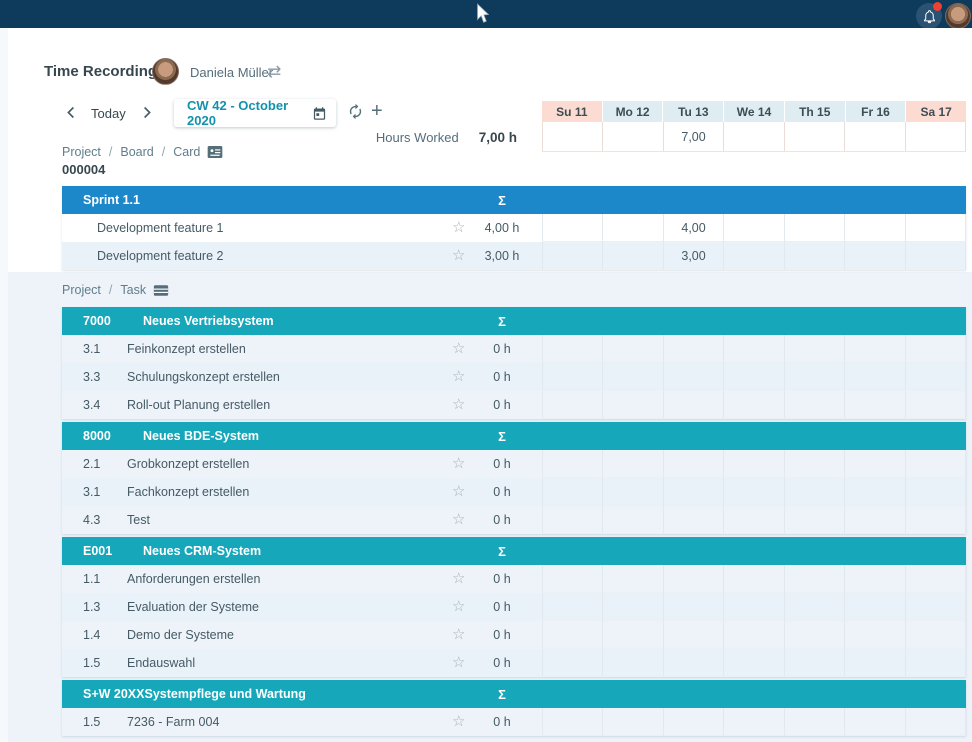 The width and height of the screenshot is (972, 742). Describe the element at coordinates (147, 113) in the screenshot. I see `next-week-button` at that location.